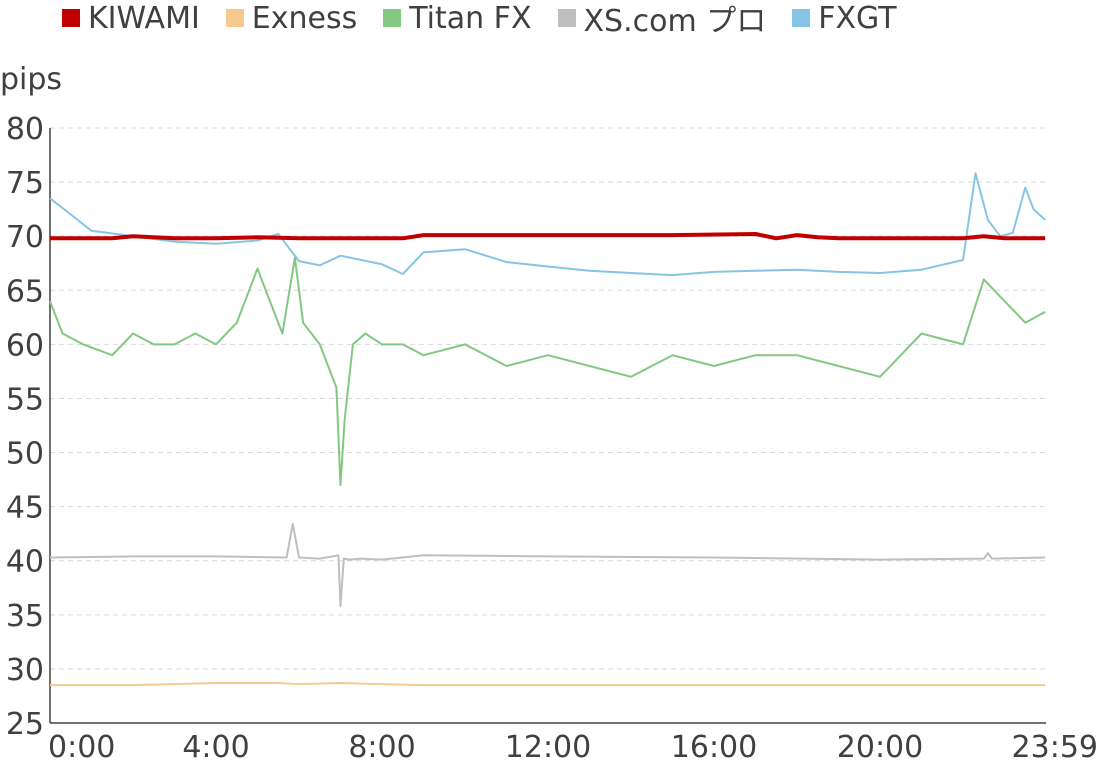 The image size is (1100, 761). Describe the element at coordinates (880, 745) in the screenshot. I see `x-tick-label: 20:00` at that location.